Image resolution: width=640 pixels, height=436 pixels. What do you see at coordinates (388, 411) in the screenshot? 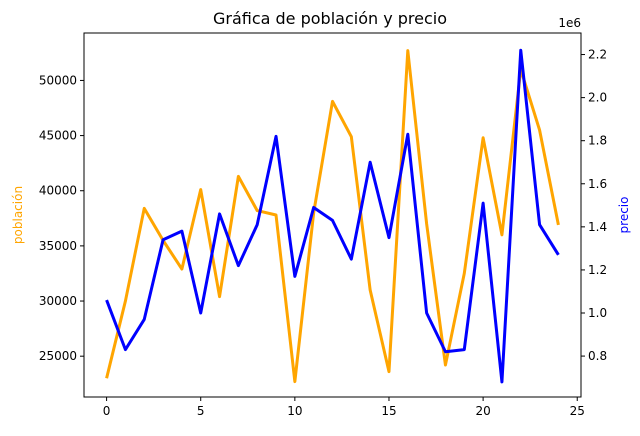
I see `x-tick-label: 15` at bounding box center [388, 411].